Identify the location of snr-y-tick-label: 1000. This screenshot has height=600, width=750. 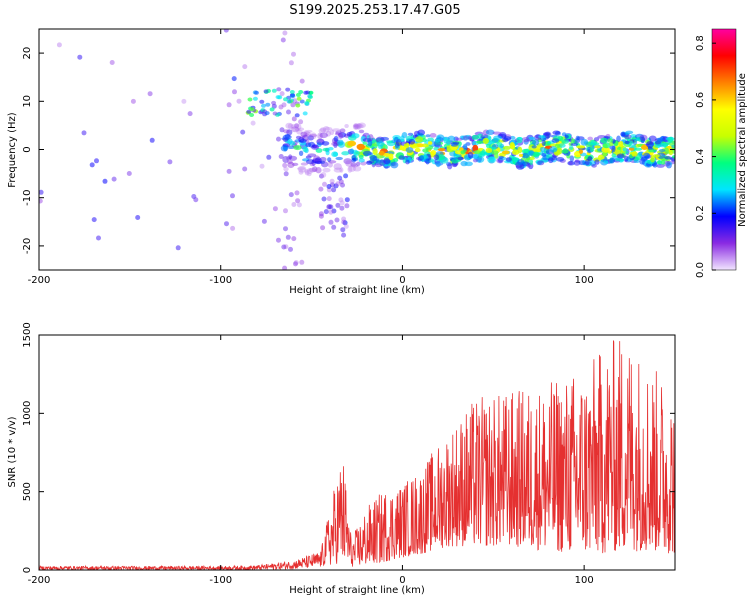
(27, 413).